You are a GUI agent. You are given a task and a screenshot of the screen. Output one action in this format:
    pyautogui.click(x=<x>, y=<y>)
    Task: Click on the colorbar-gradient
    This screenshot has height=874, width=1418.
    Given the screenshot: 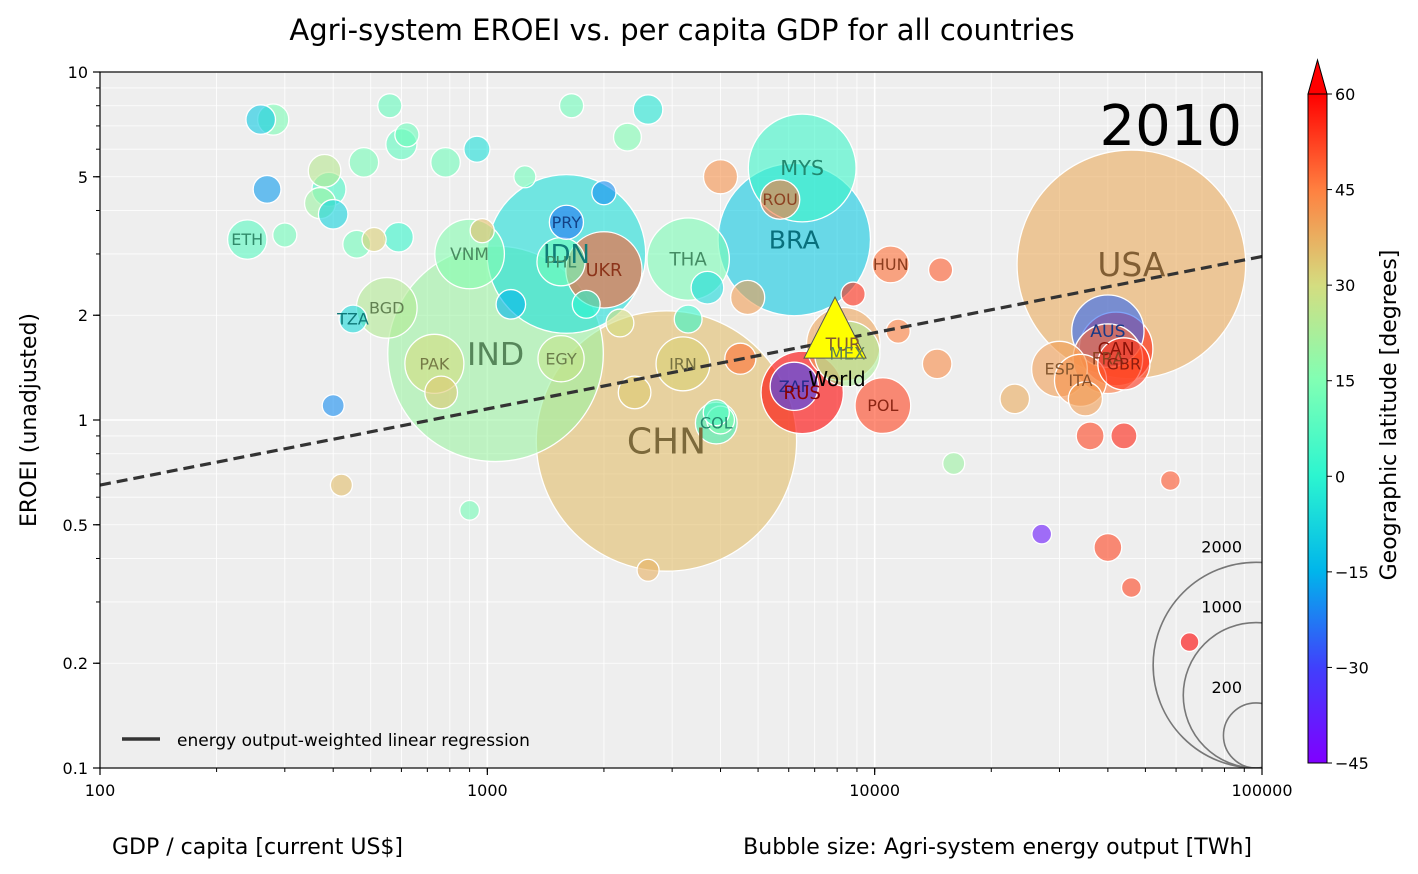 What is the action you would take?
    pyautogui.click(x=1317, y=428)
    